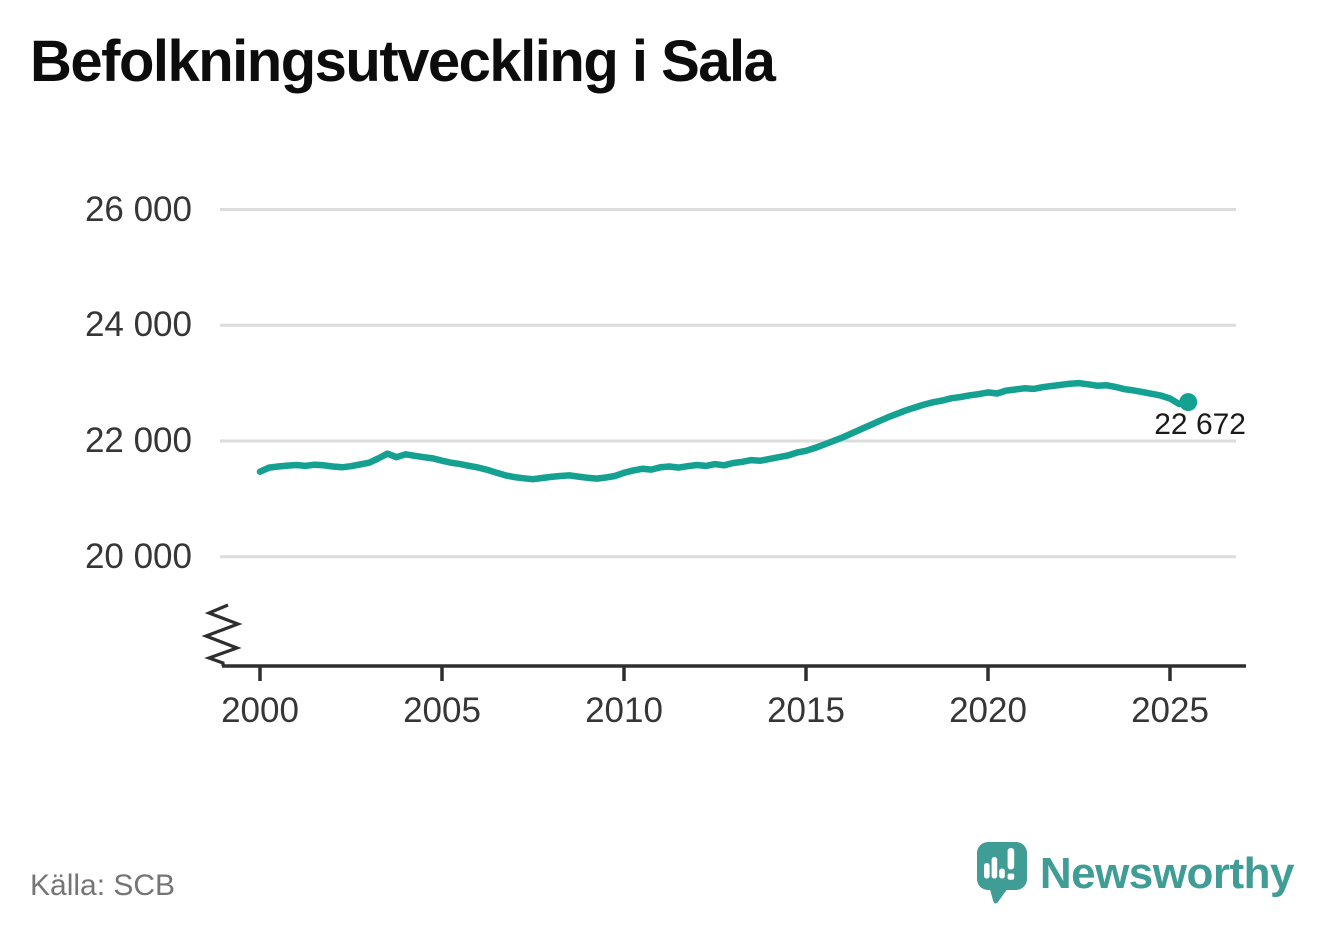 Image resolution: width=1322 pixels, height=939 pixels. I want to click on y-axis-label: 26 000, so click(138, 209).